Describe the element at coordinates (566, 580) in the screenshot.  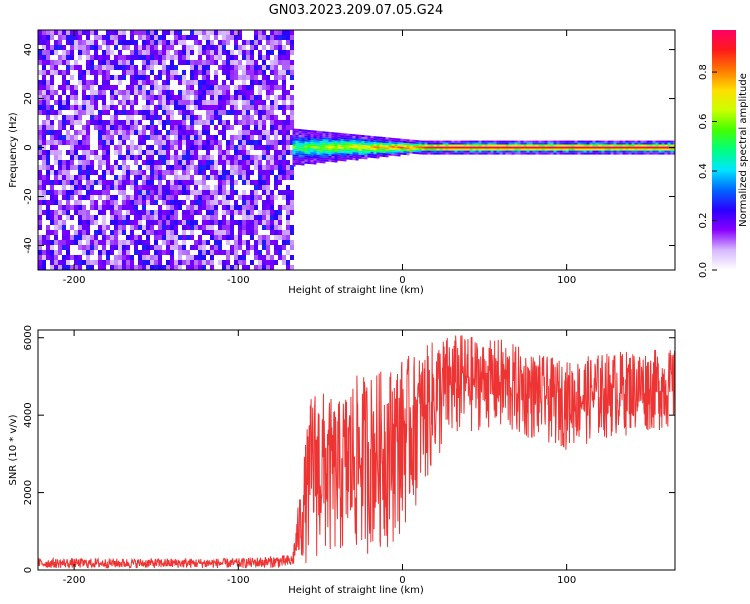
I see `x-tick-label: 100` at that location.